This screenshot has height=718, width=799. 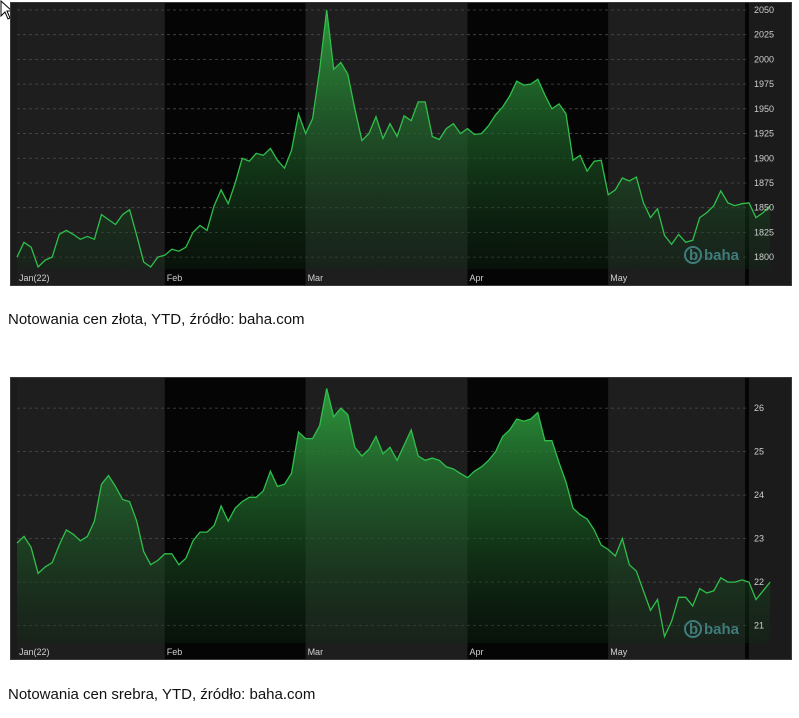 I want to click on y-tick-label: 24, so click(x=759, y=495).